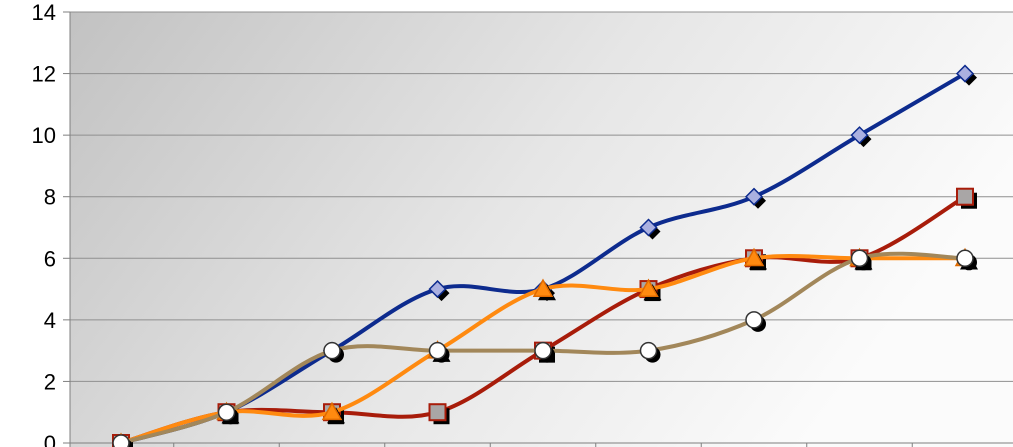 The image size is (1013, 447). Describe the element at coordinates (44, 12) in the screenshot. I see `y-tick-label: 14` at that location.